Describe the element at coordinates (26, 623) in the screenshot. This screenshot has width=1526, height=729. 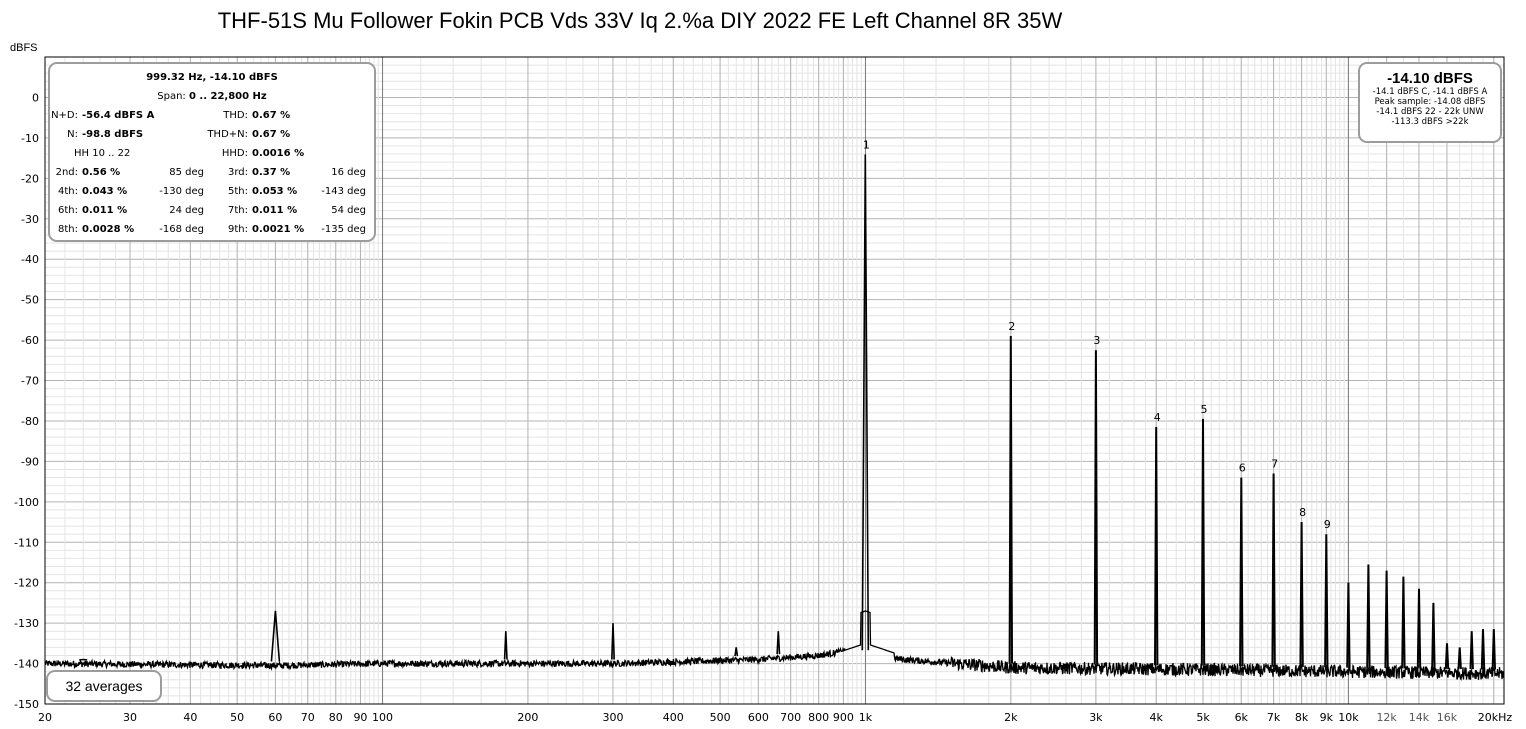
I see `y-tick-label: -130` at that location.